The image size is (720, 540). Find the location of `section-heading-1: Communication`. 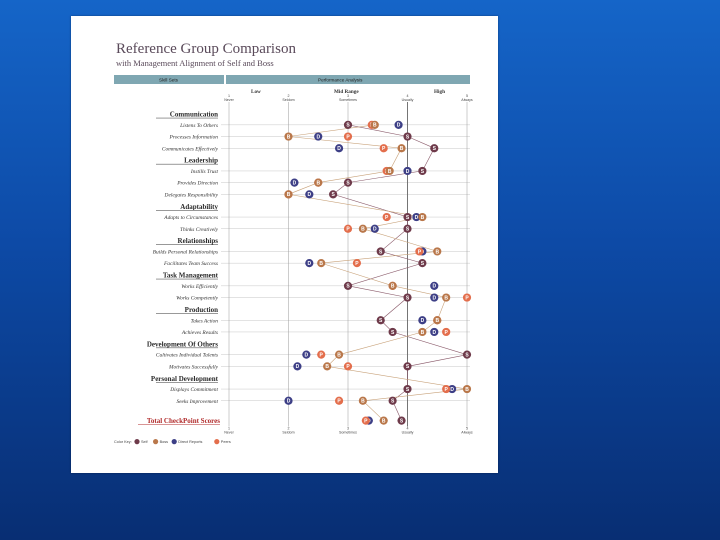

section-heading-1: Communication is located at coordinates (194, 115).